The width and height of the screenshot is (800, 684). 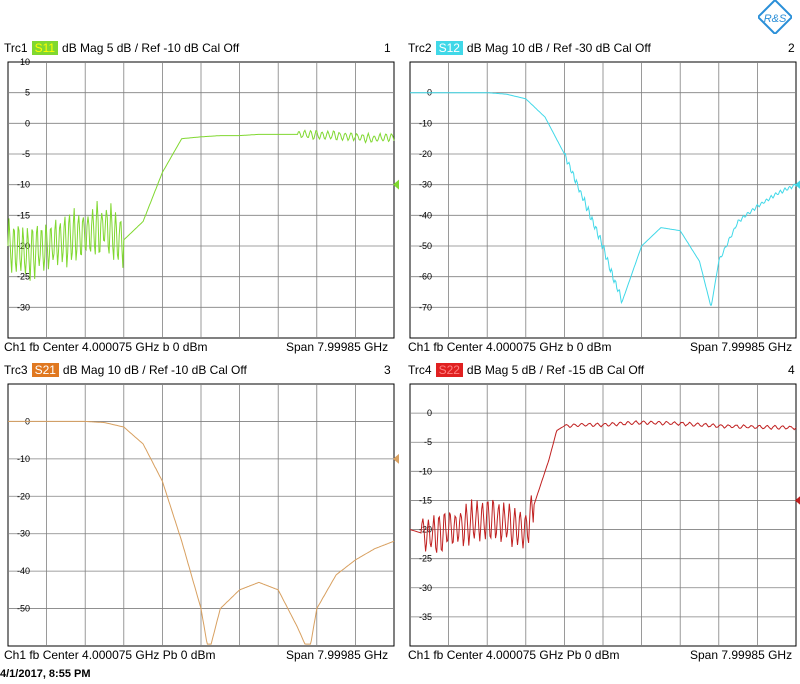 What do you see at coordinates (420, 370) in the screenshot?
I see `trace-name: Trc4` at bounding box center [420, 370].